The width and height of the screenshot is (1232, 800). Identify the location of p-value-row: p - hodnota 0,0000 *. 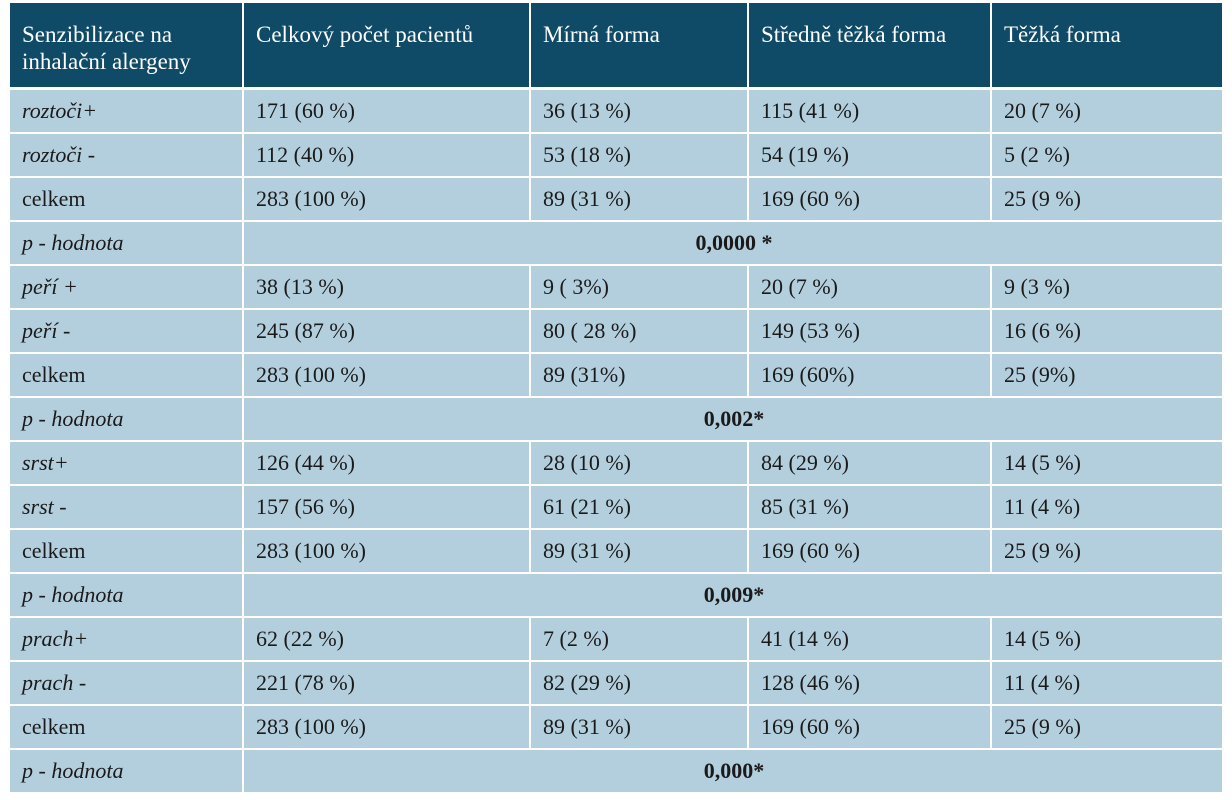
(616, 243).